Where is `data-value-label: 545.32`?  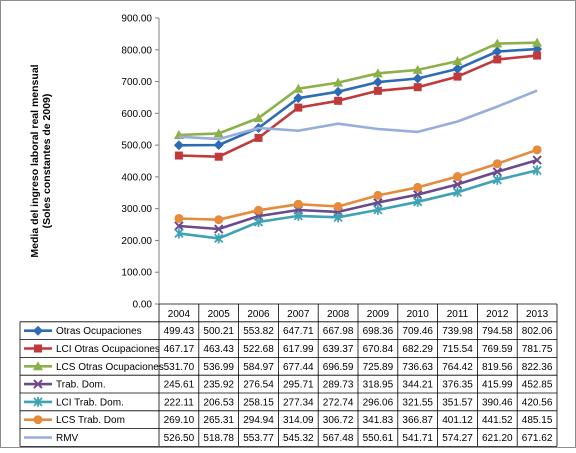 data-value-label: 545.32 is located at coordinates (298, 438).